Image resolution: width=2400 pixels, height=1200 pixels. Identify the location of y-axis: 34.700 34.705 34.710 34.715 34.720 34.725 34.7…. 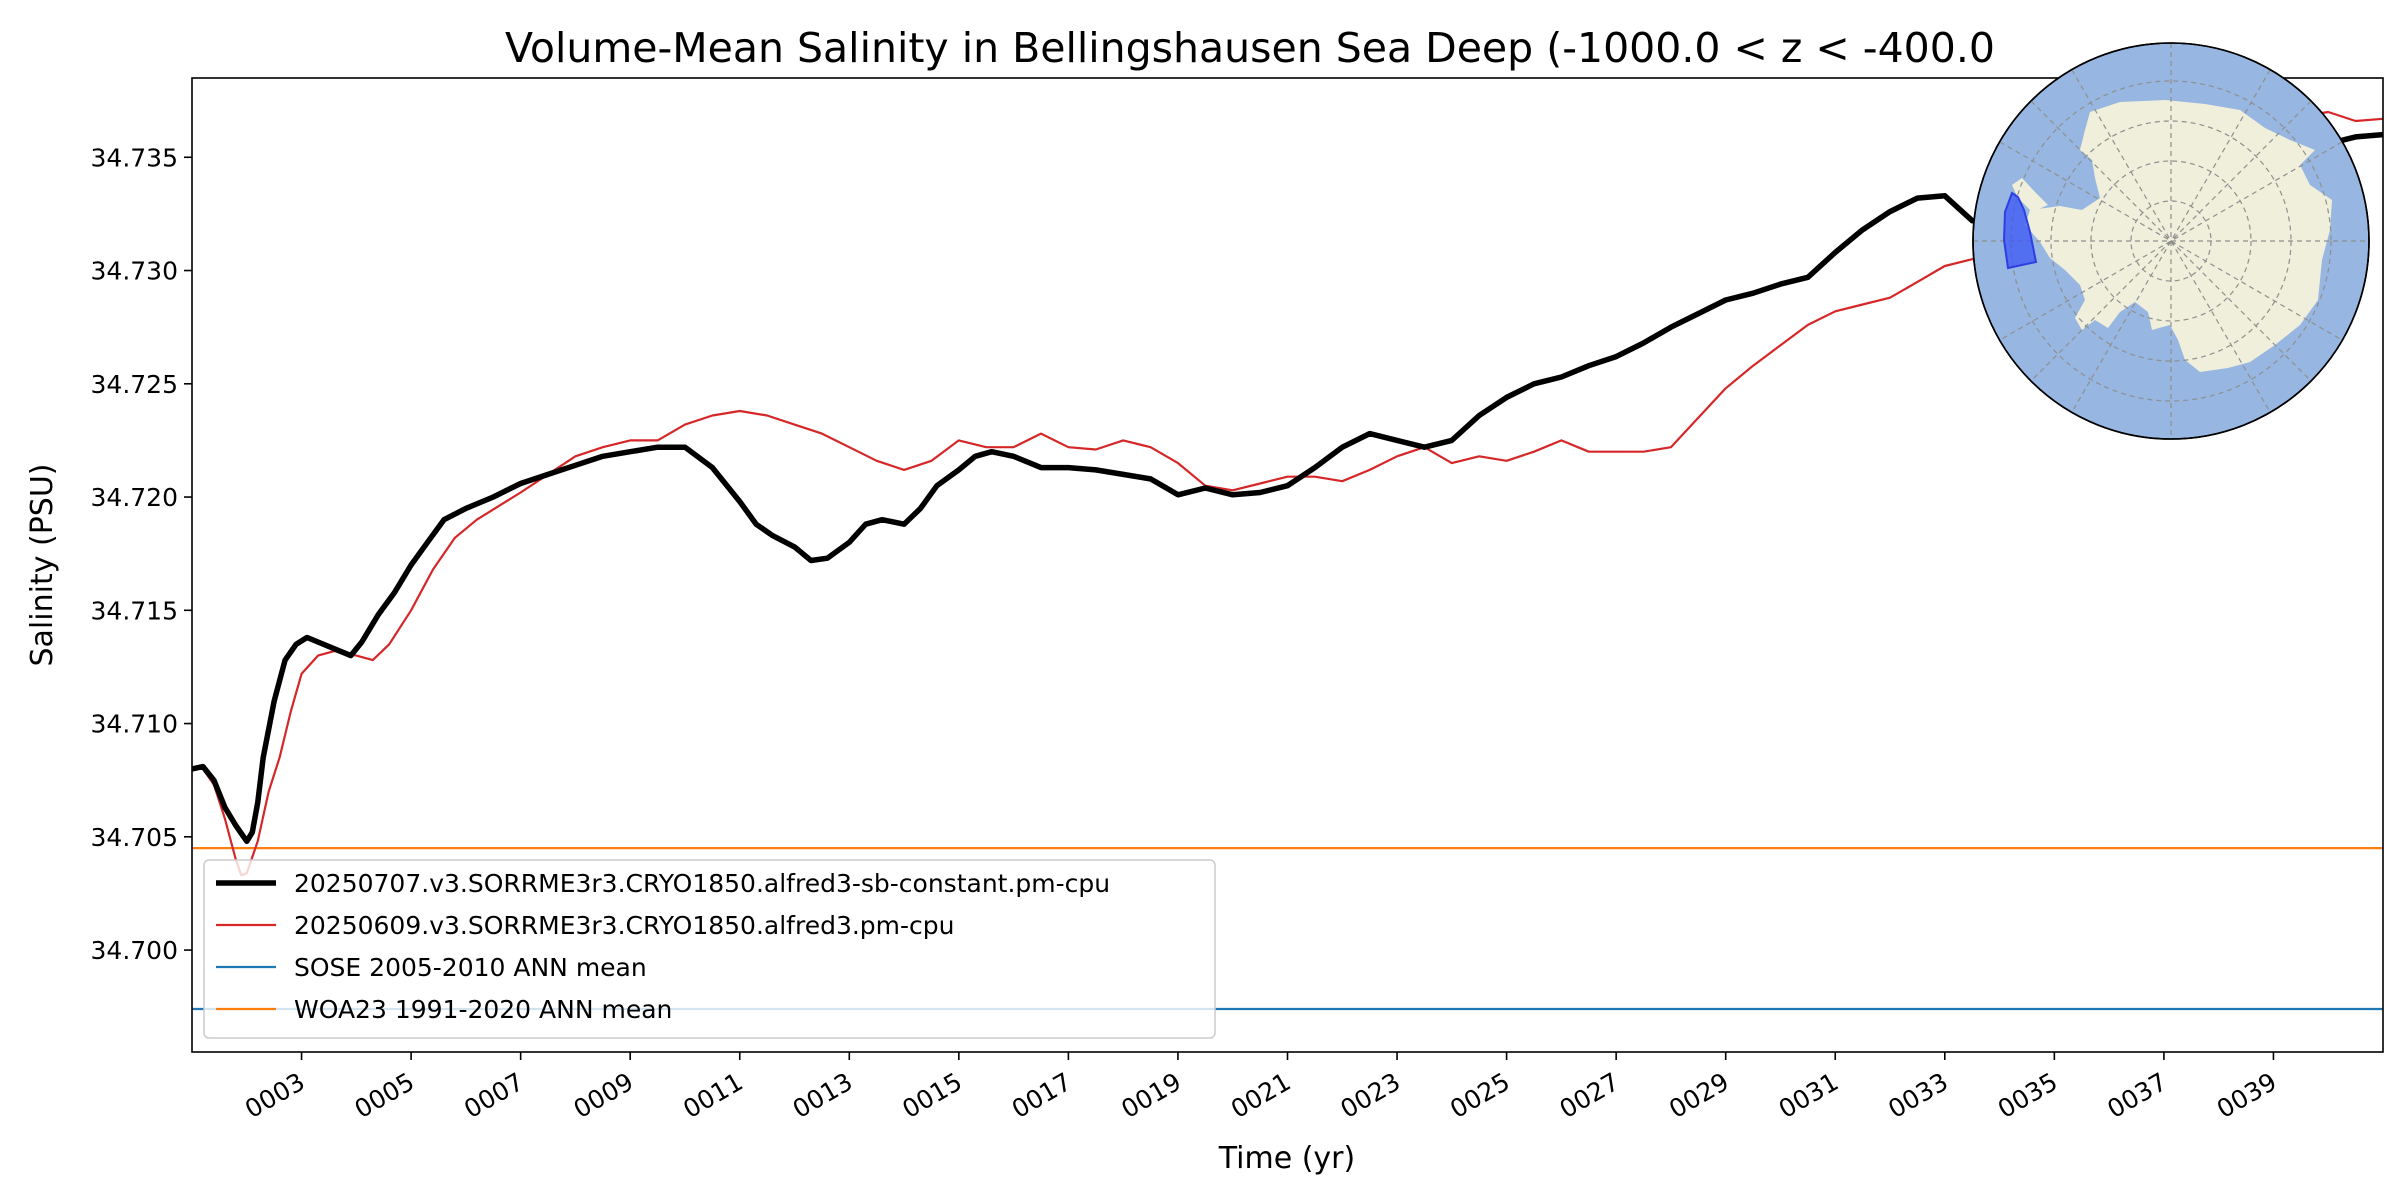
(141, 554).